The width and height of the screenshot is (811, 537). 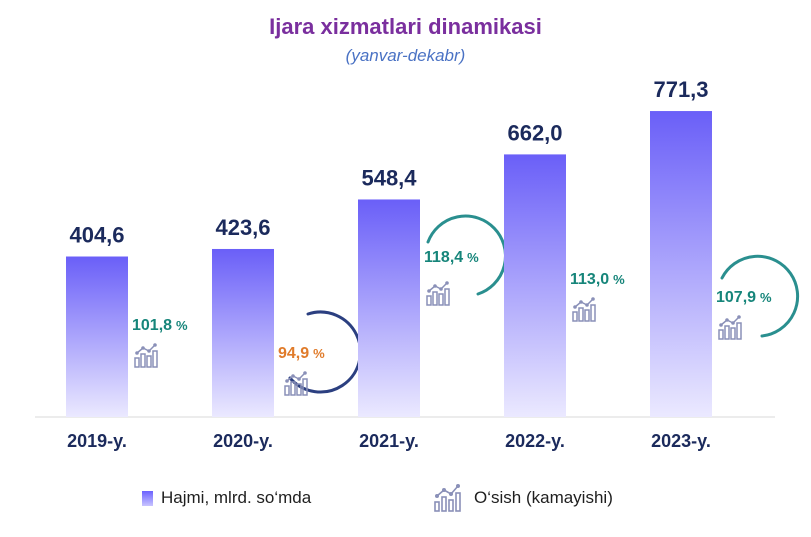 I want to click on category-label: 2021-y., so click(x=389, y=441).